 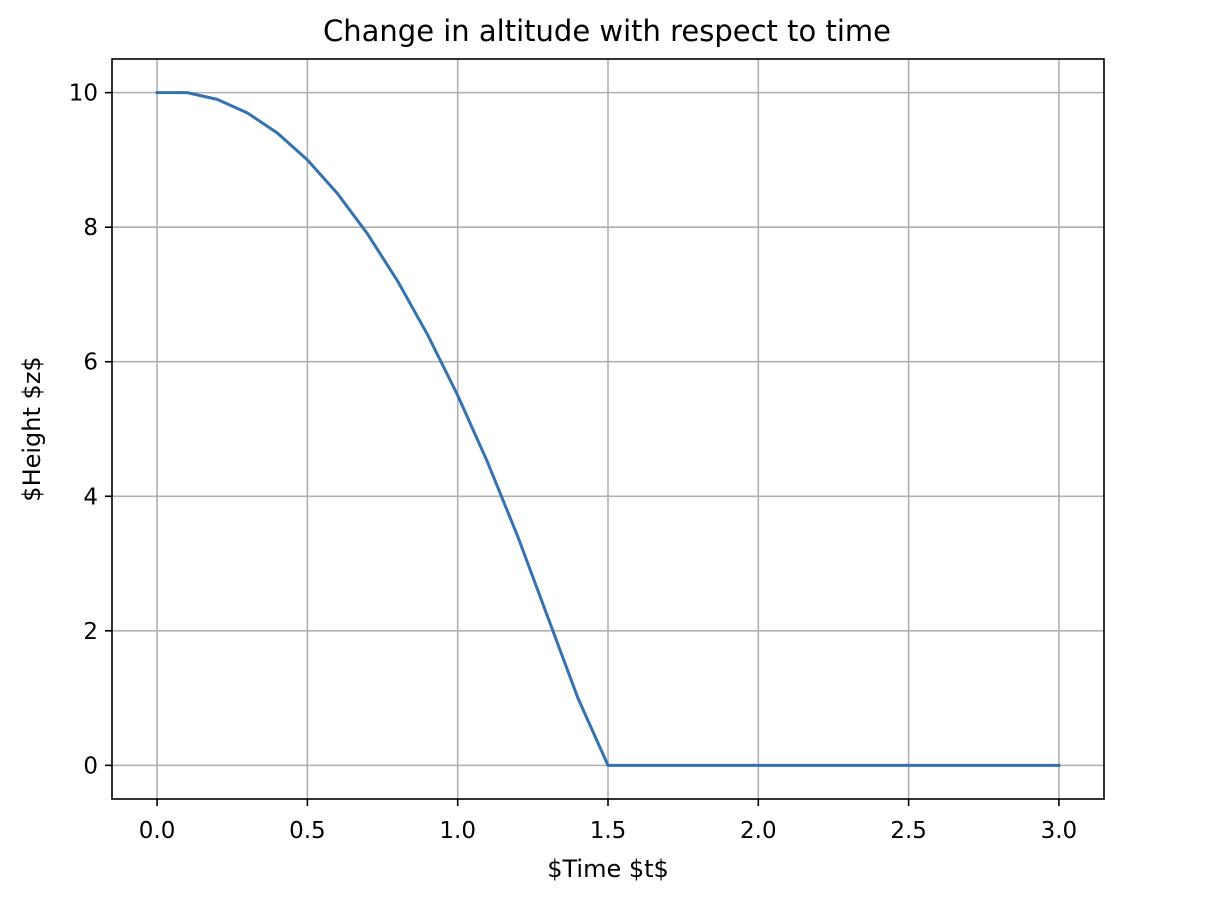 What do you see at coordinates (32, 428) in the screenshot?
I see `y-axis-label: $Height $z$` at bounding box center [32, 428].